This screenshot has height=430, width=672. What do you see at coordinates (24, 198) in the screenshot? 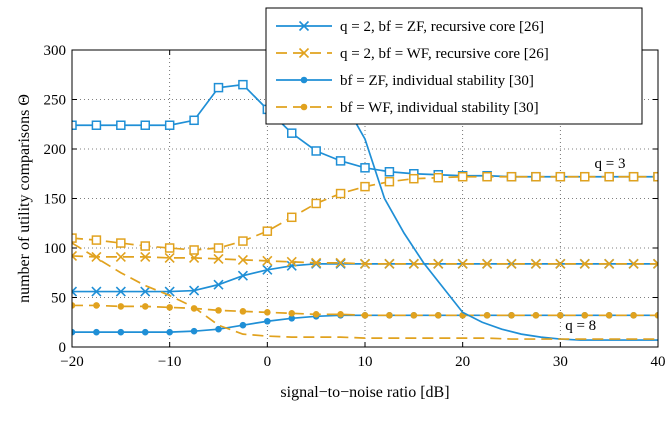
I see `y-axis-label: number of utility comparisons Θ` at bounding box center [24, 198].